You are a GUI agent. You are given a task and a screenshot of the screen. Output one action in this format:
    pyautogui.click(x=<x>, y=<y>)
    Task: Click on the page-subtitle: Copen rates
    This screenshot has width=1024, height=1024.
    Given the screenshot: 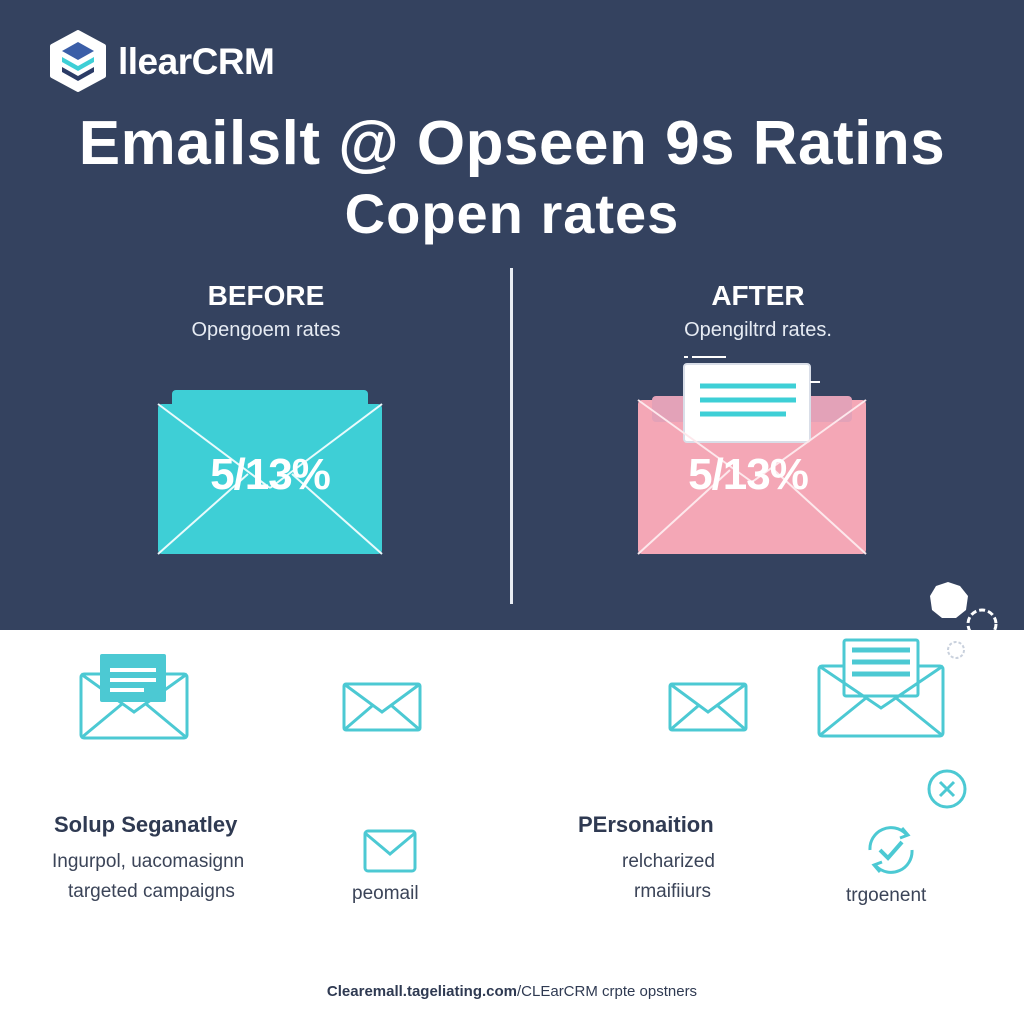 What is the action you would take?
    pyautogui.click(x=512, y=213)
    